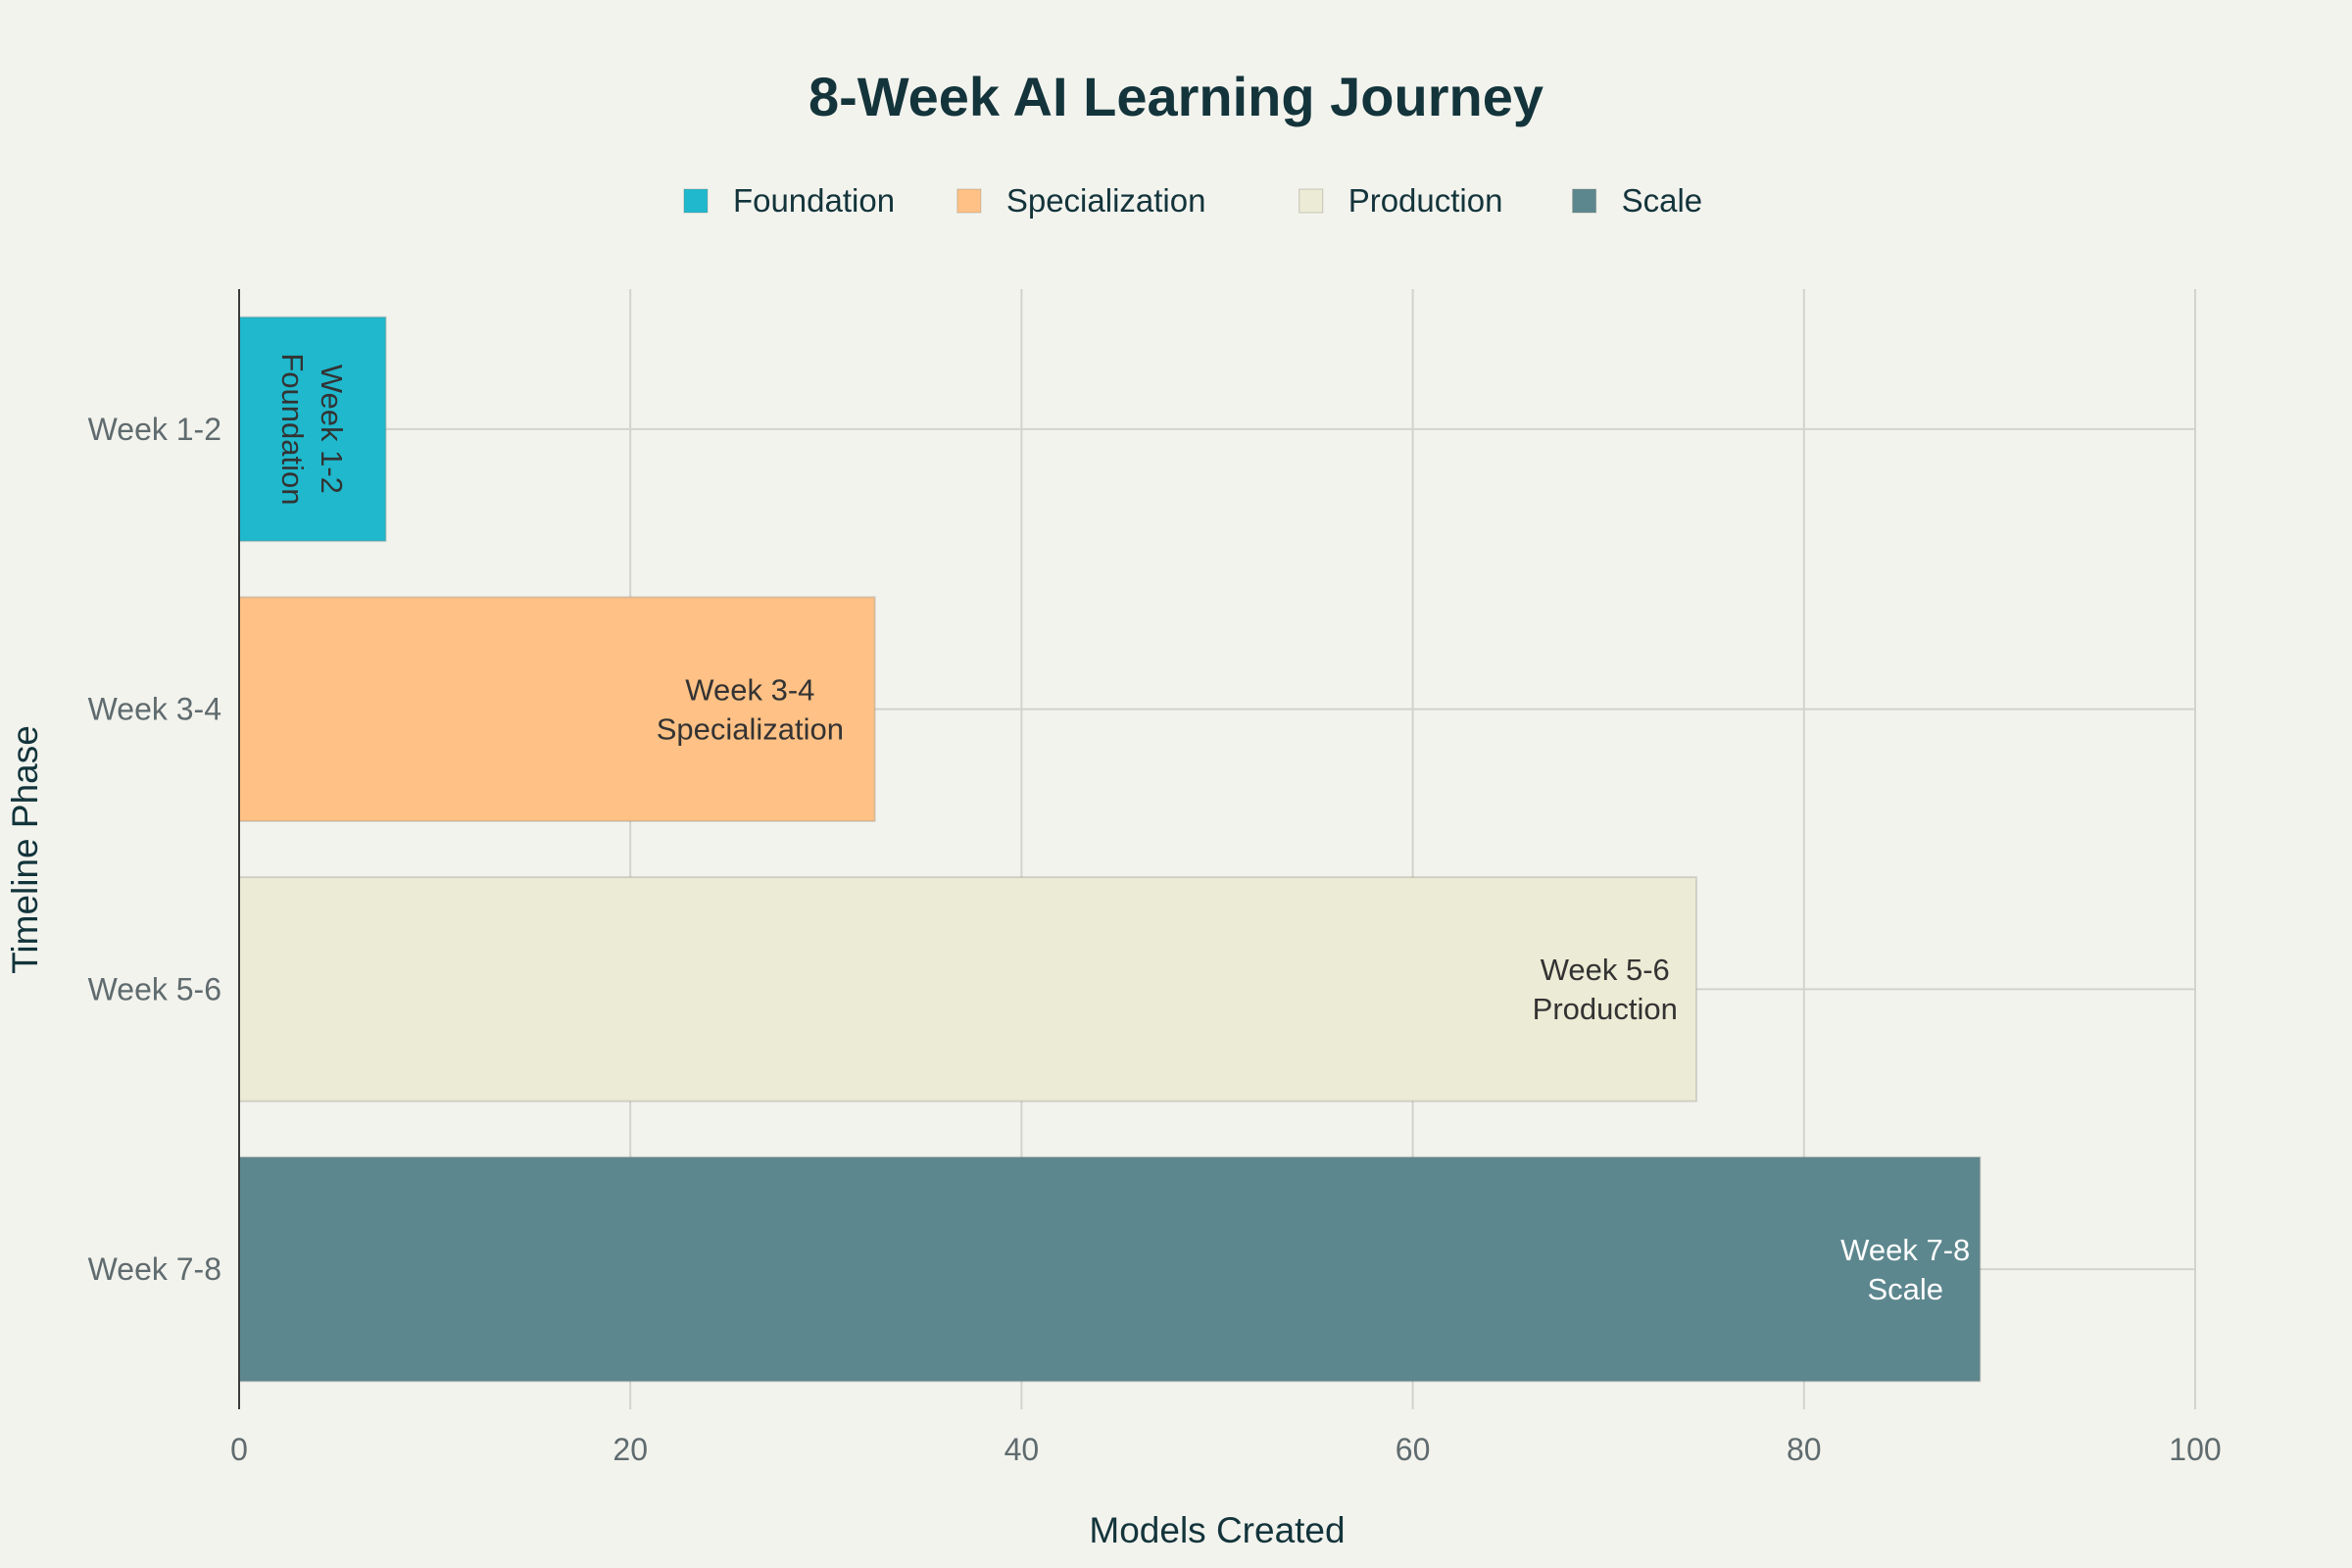 Image resolution: width=2352 pixels, height=1568 pixels. I want to click on bar-label-line: Specialization, so click(750, 728).